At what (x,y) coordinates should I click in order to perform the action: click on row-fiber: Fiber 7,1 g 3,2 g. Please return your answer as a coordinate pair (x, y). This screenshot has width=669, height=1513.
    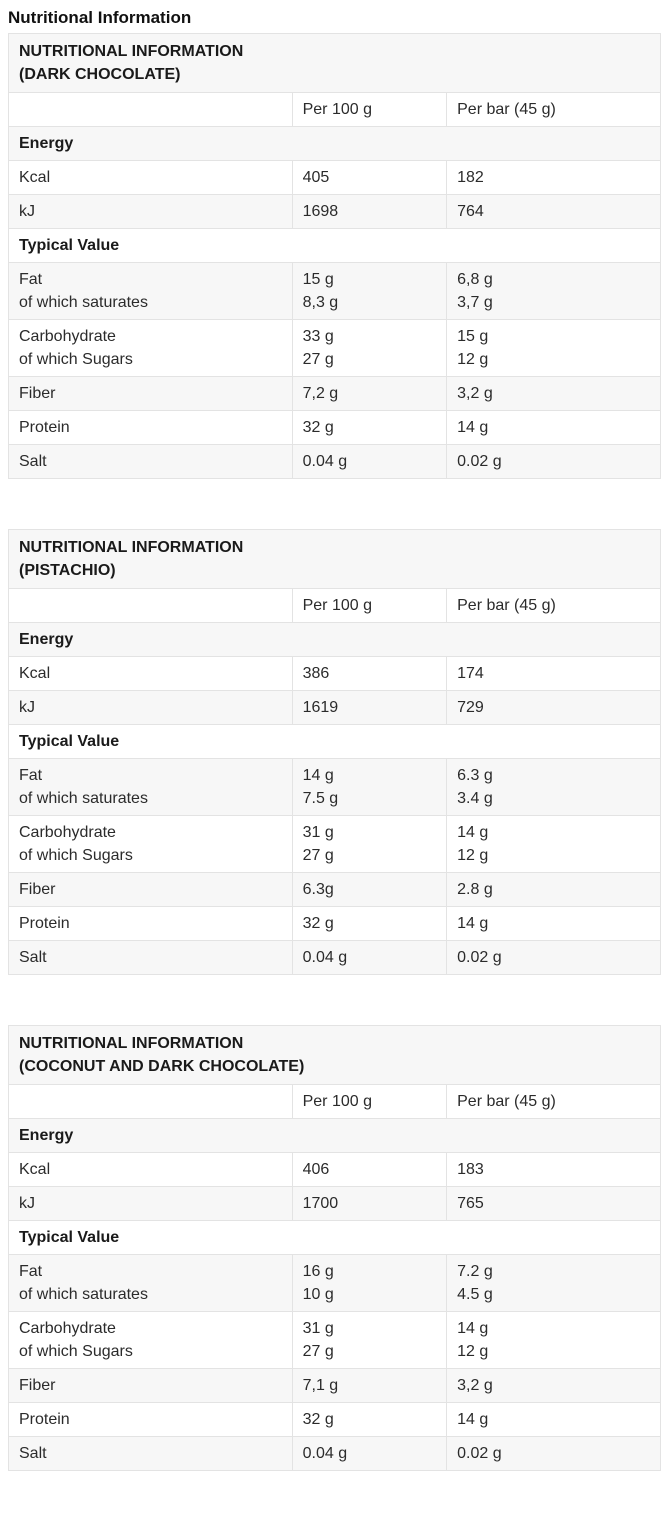
    Looking at the image, I should click on (334, 1385).